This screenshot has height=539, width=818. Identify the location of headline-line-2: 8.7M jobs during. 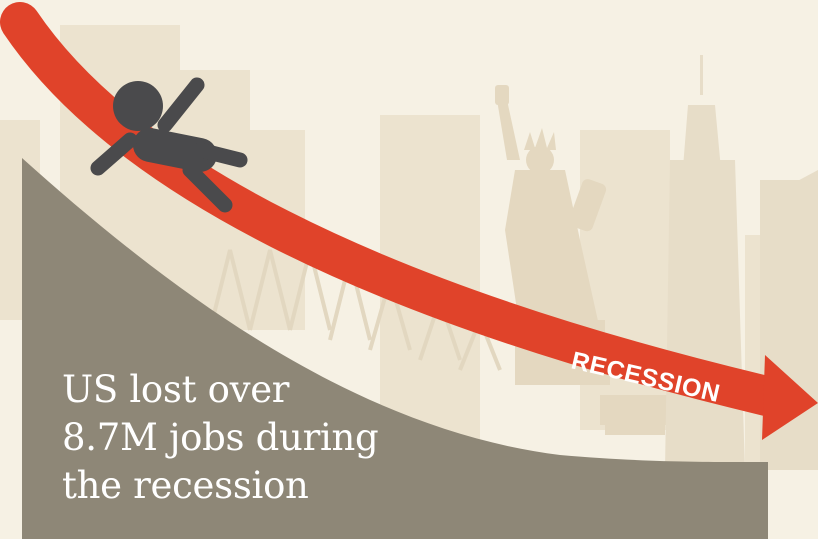
(220, 437).